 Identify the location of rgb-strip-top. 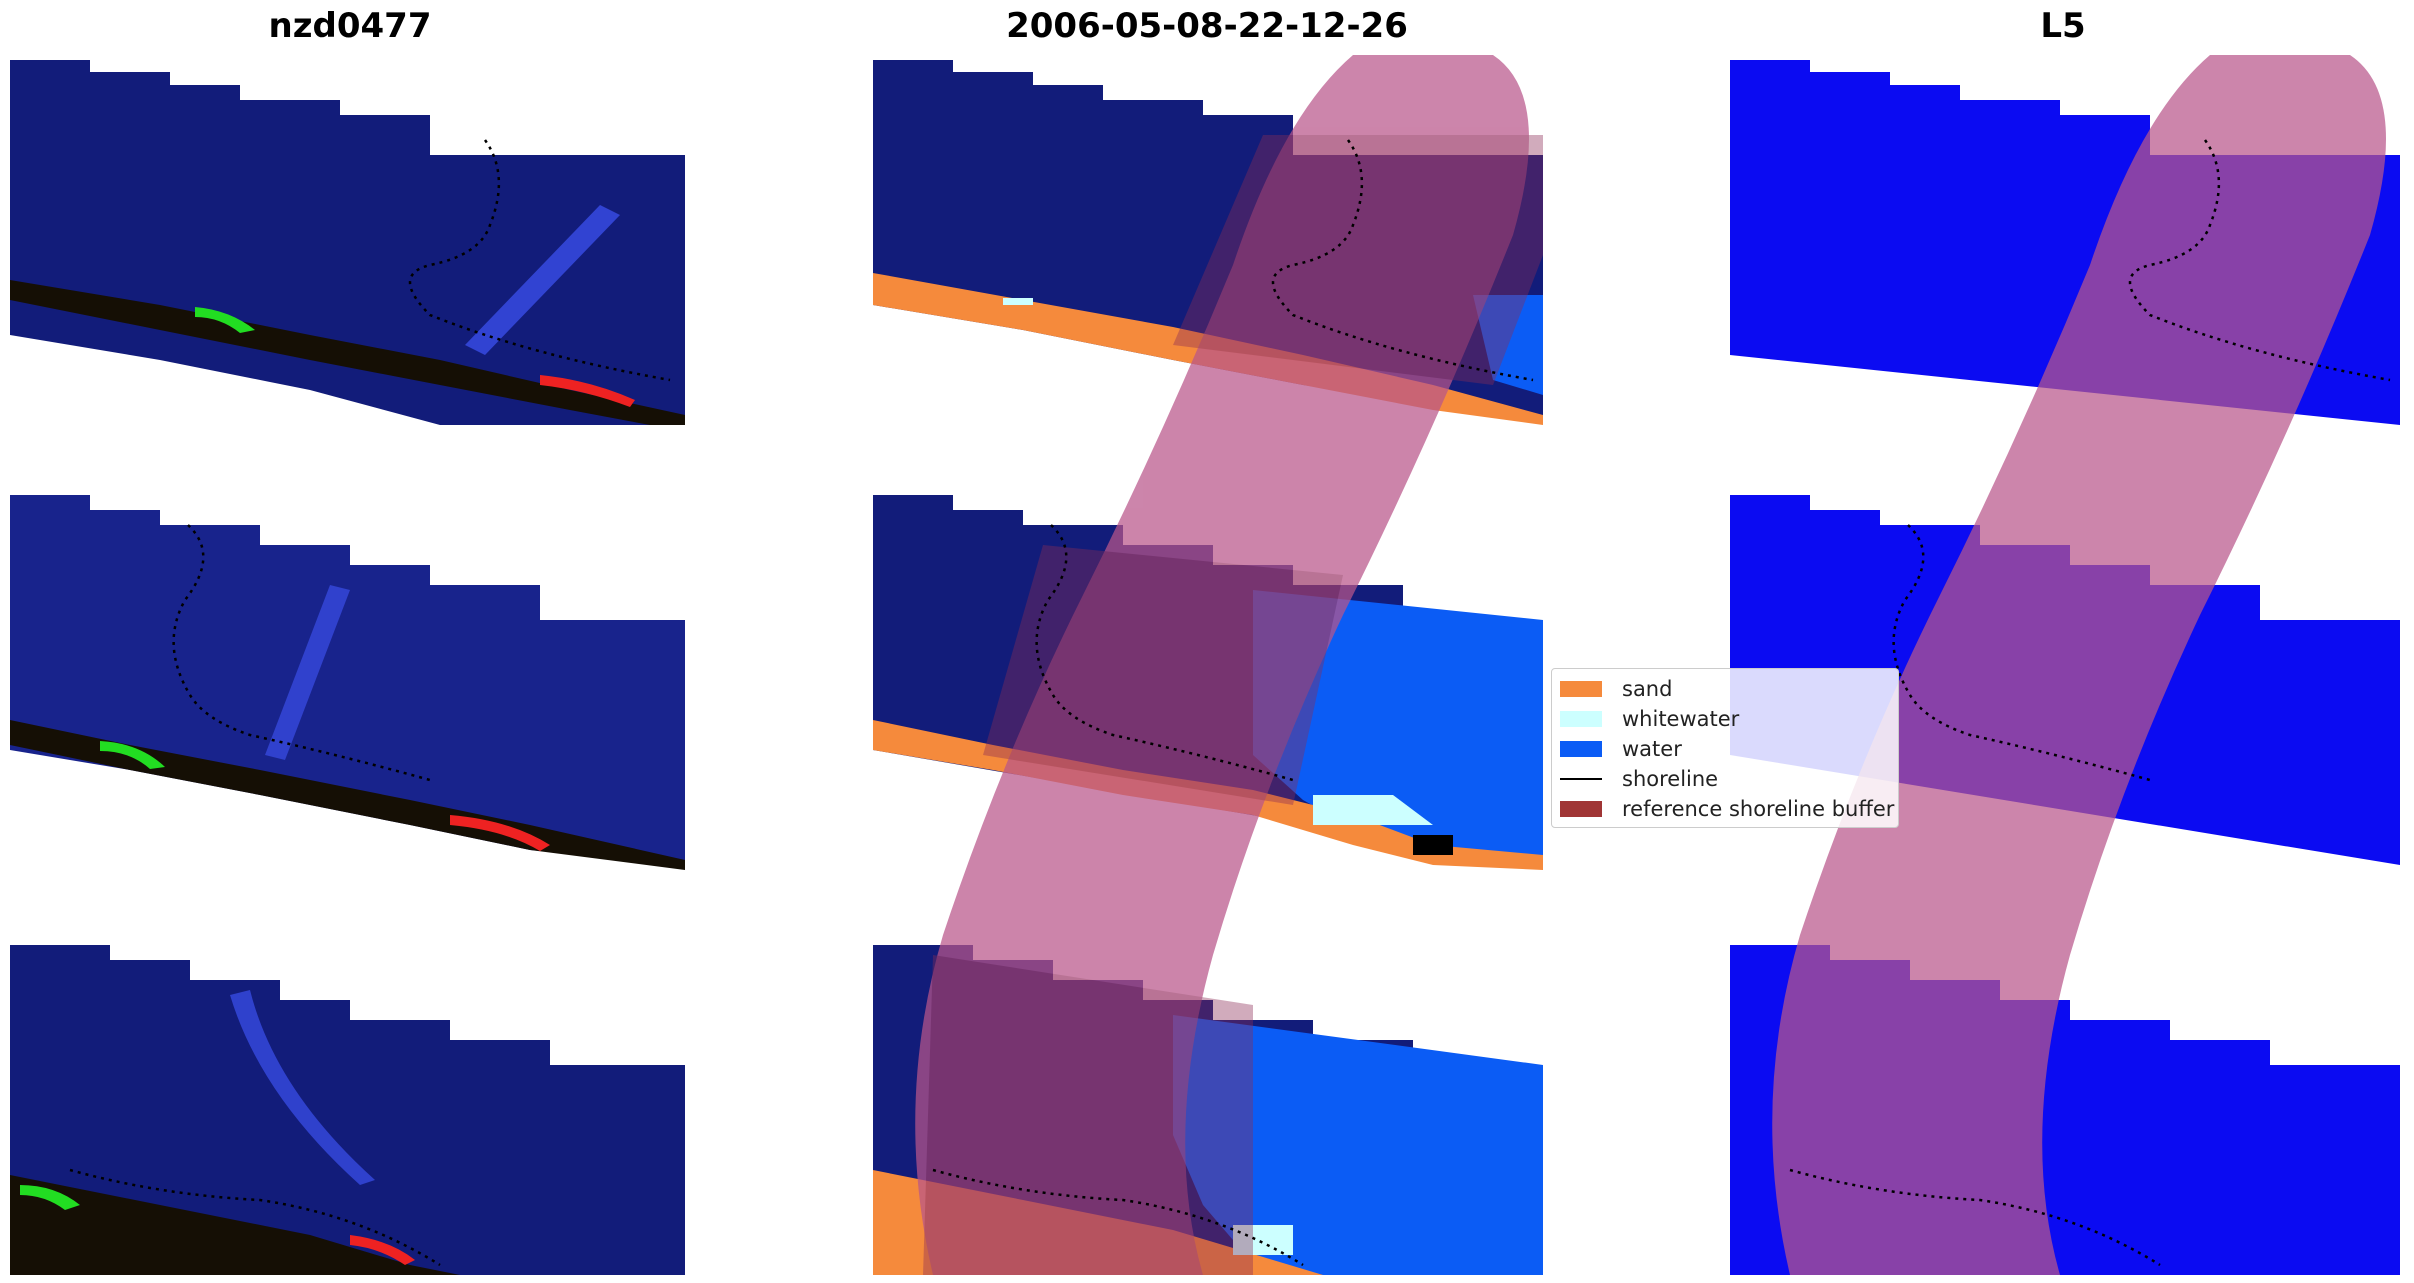
(347, 242).